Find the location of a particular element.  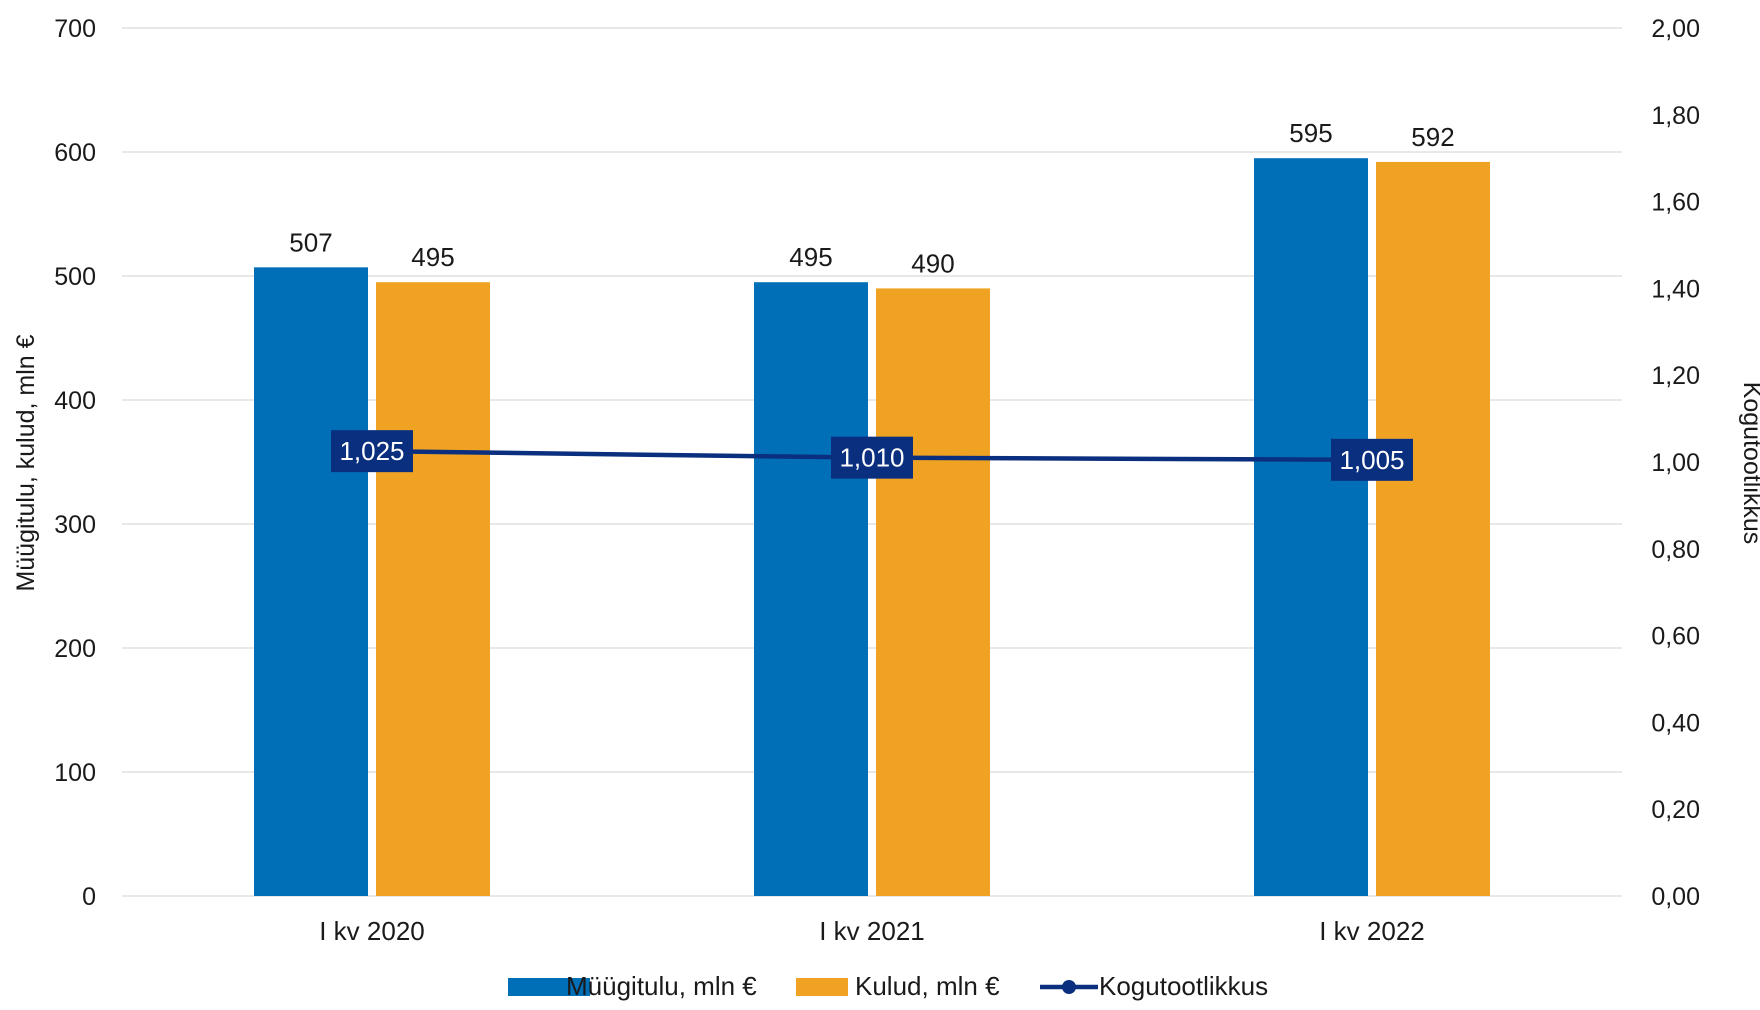

category-label: I kv 2022 is located at coordinates (1372, 931).